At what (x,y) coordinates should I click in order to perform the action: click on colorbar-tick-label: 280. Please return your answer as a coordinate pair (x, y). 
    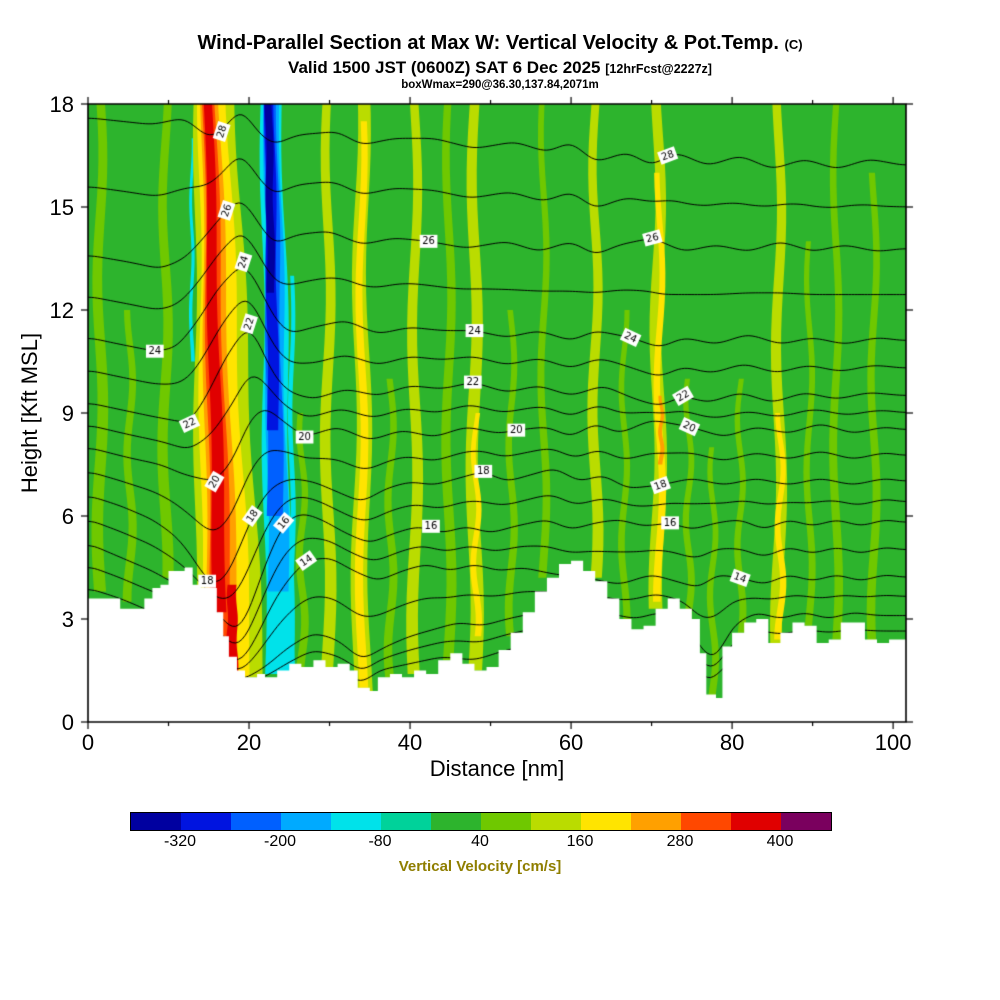
    Looking at the image, I should click on (680, 841).